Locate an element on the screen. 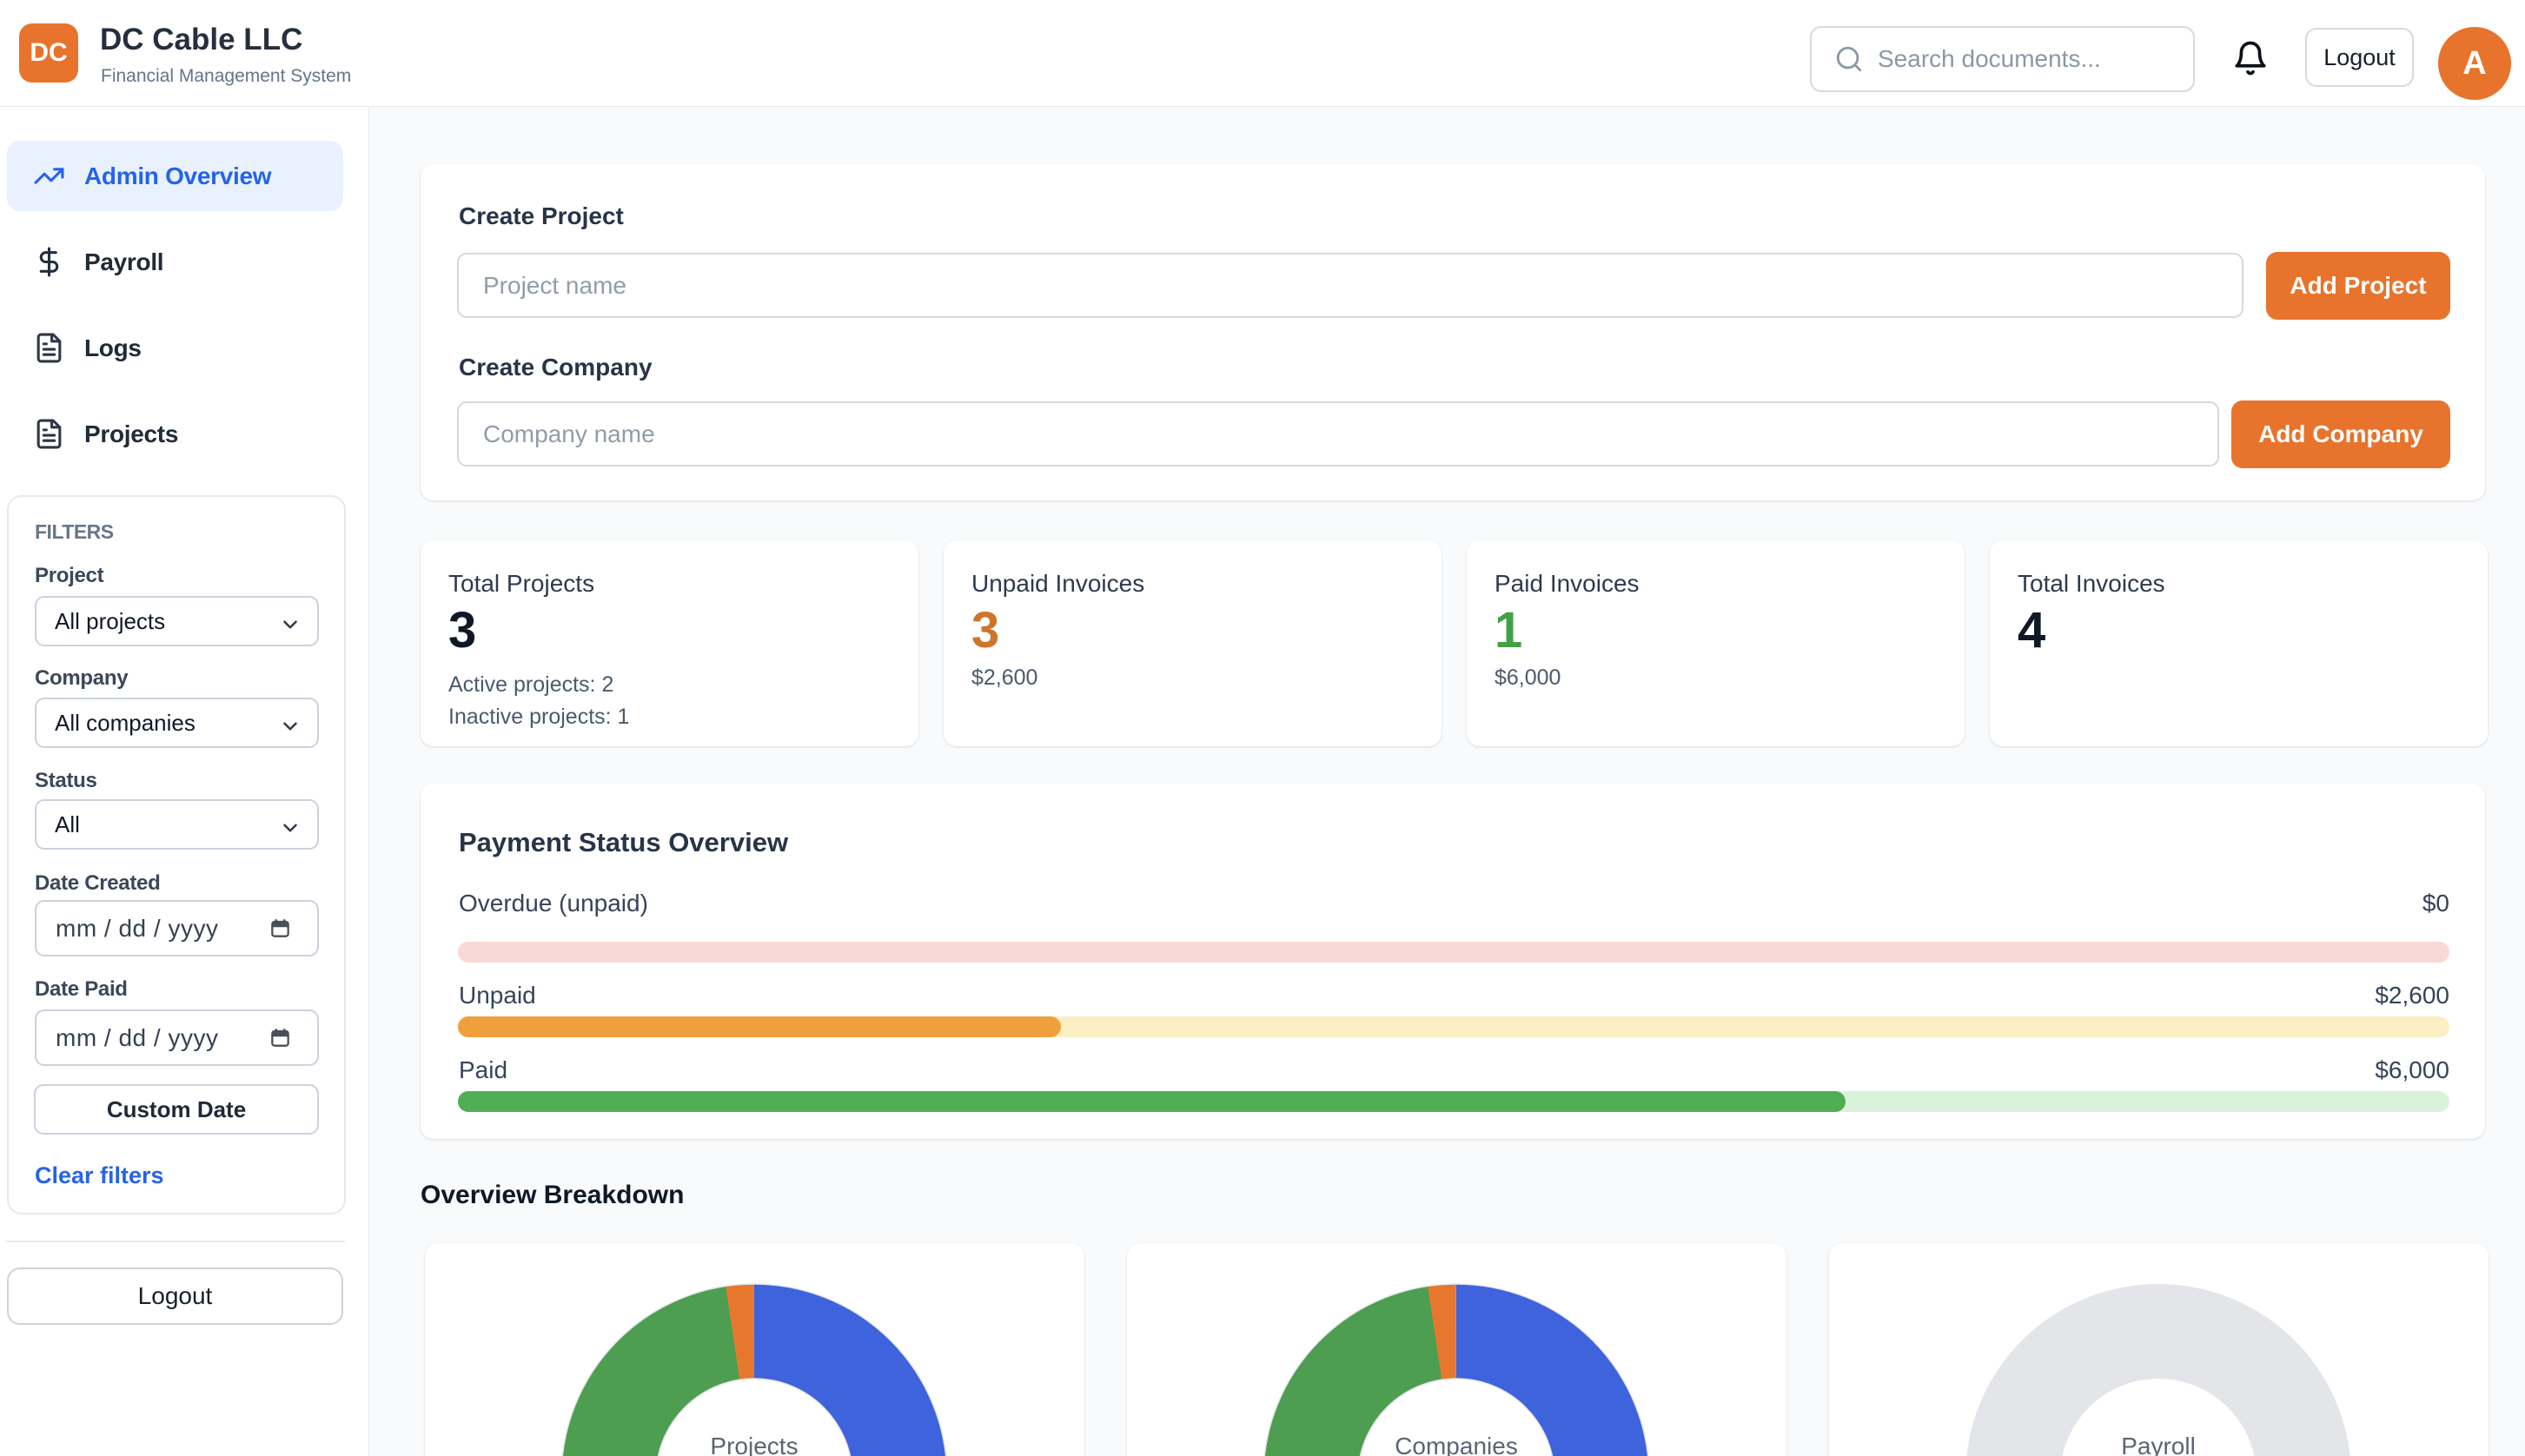 This screenshot has height=1456, width=2525. svg-text: Payroll is located at coordinates (2158, 1444).